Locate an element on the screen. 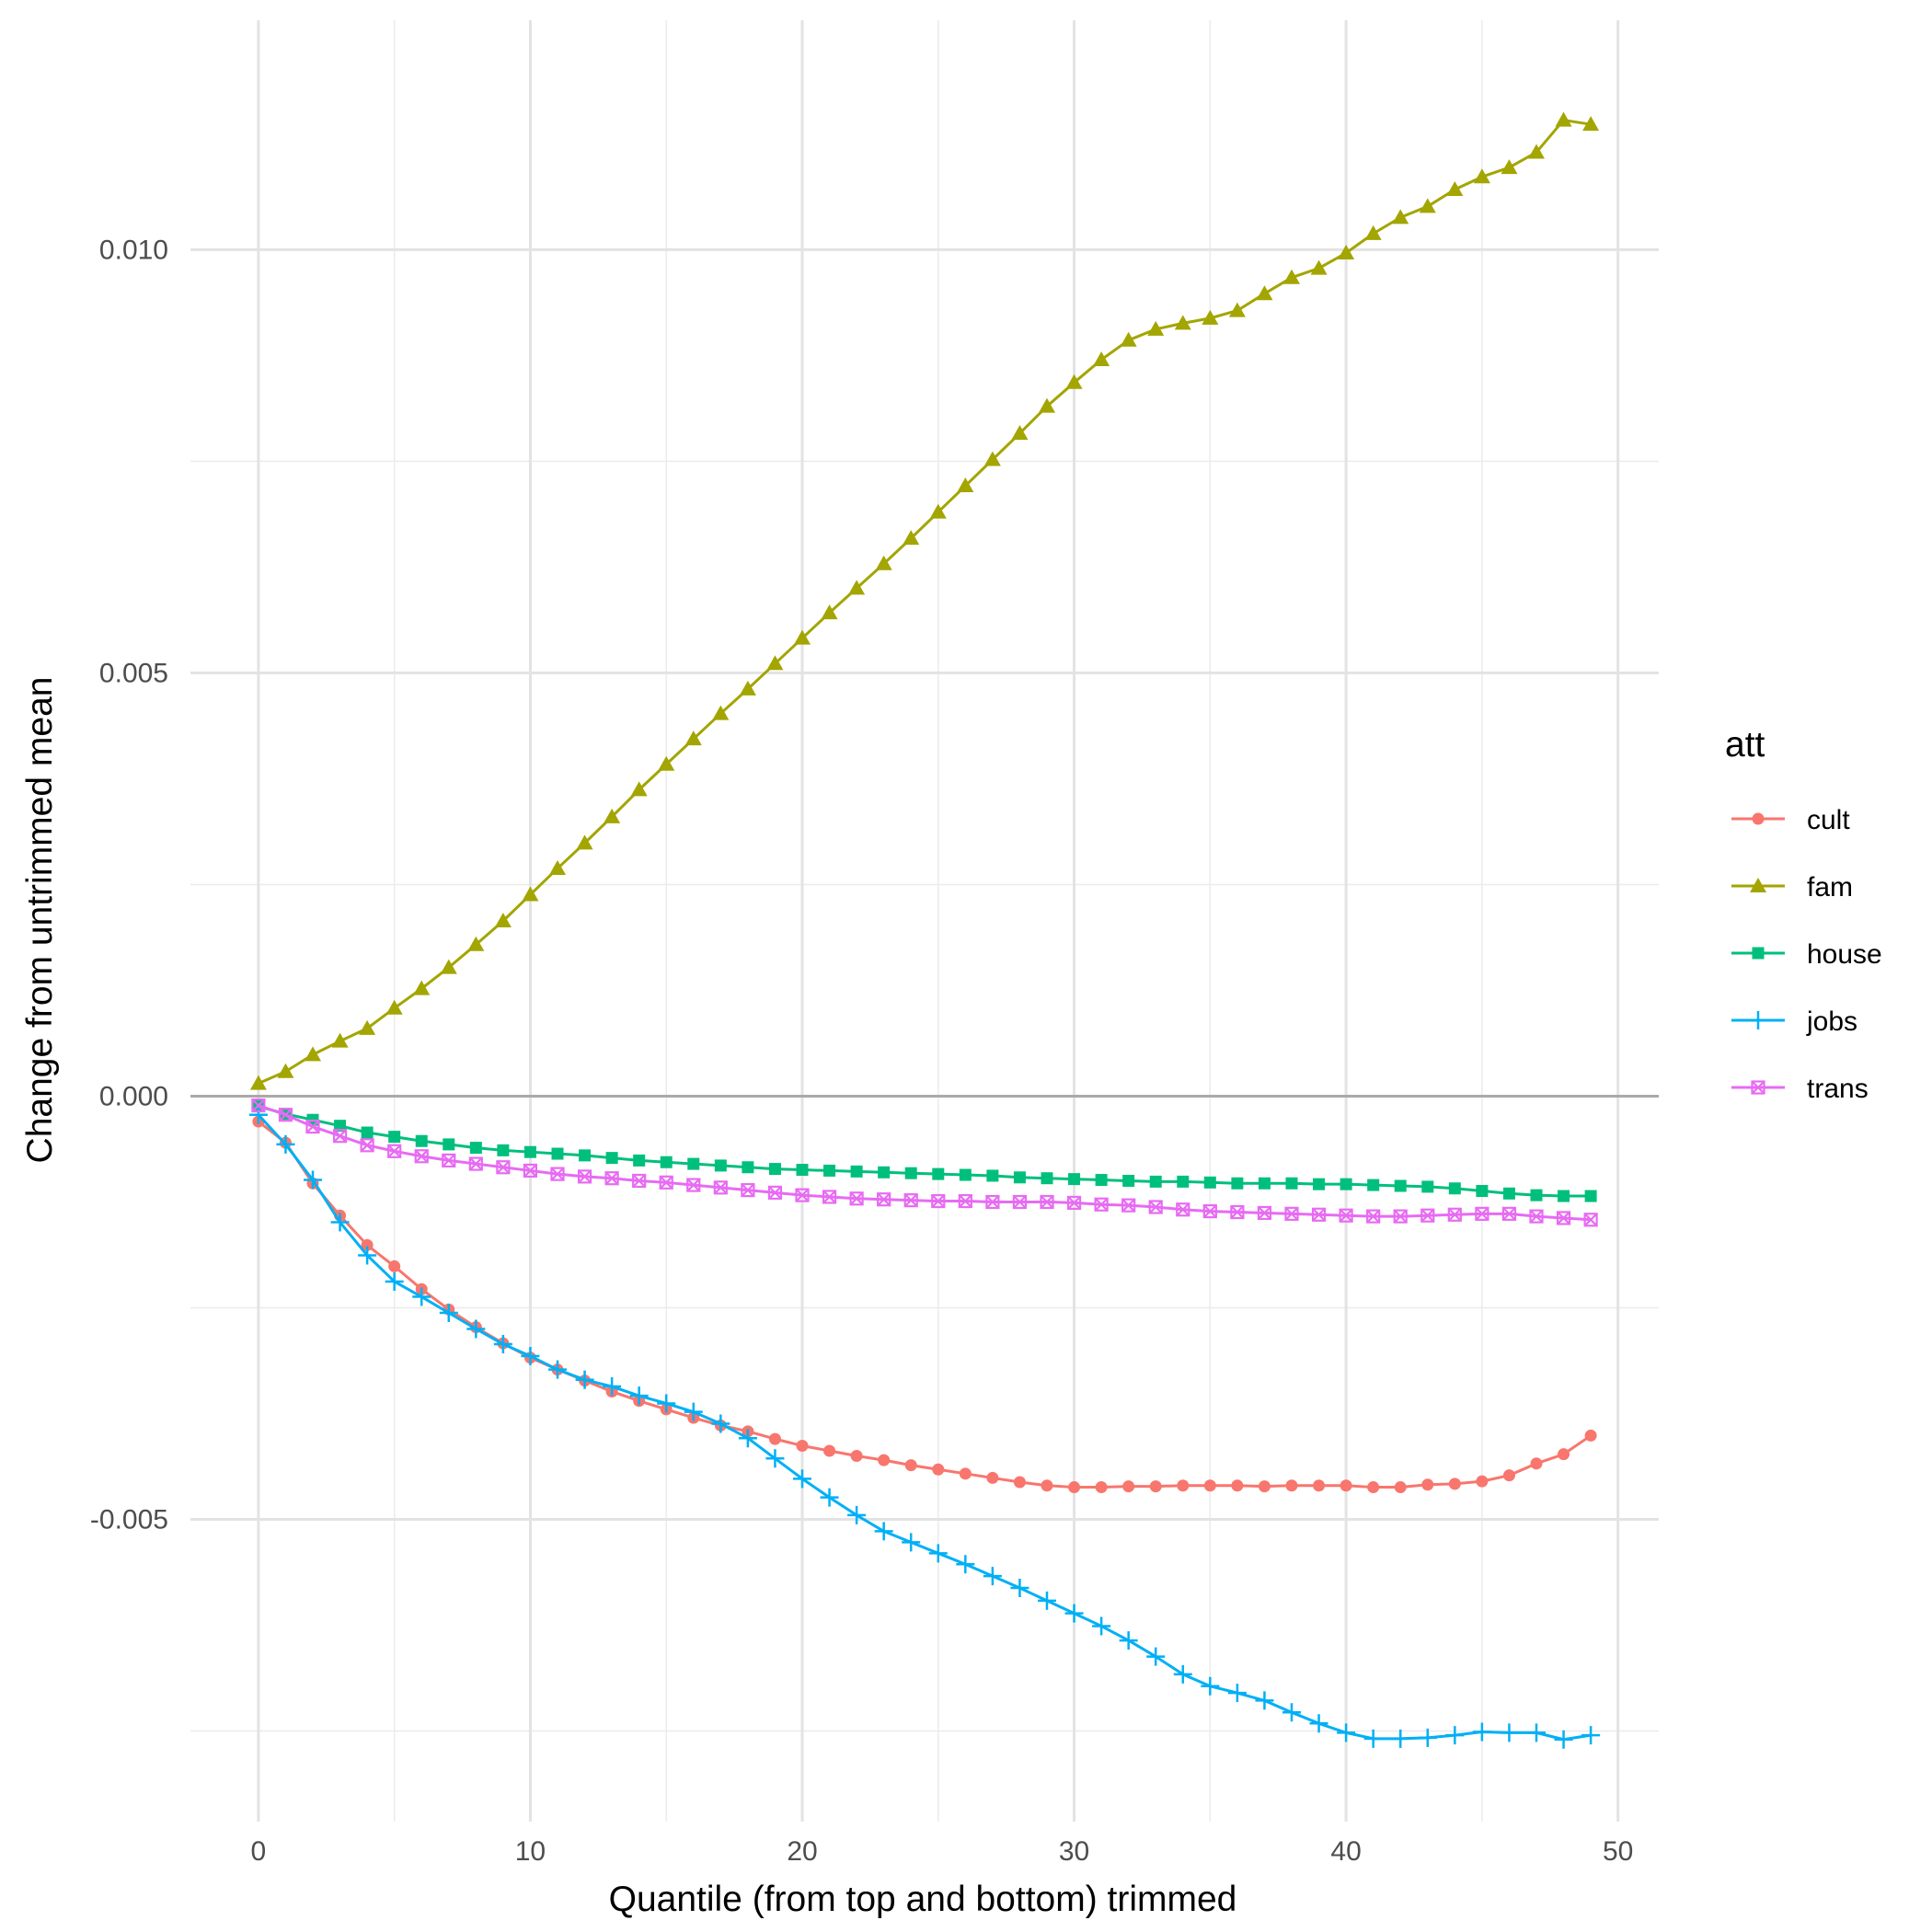  legend-key-marker is located at coordinates (1758, 818).